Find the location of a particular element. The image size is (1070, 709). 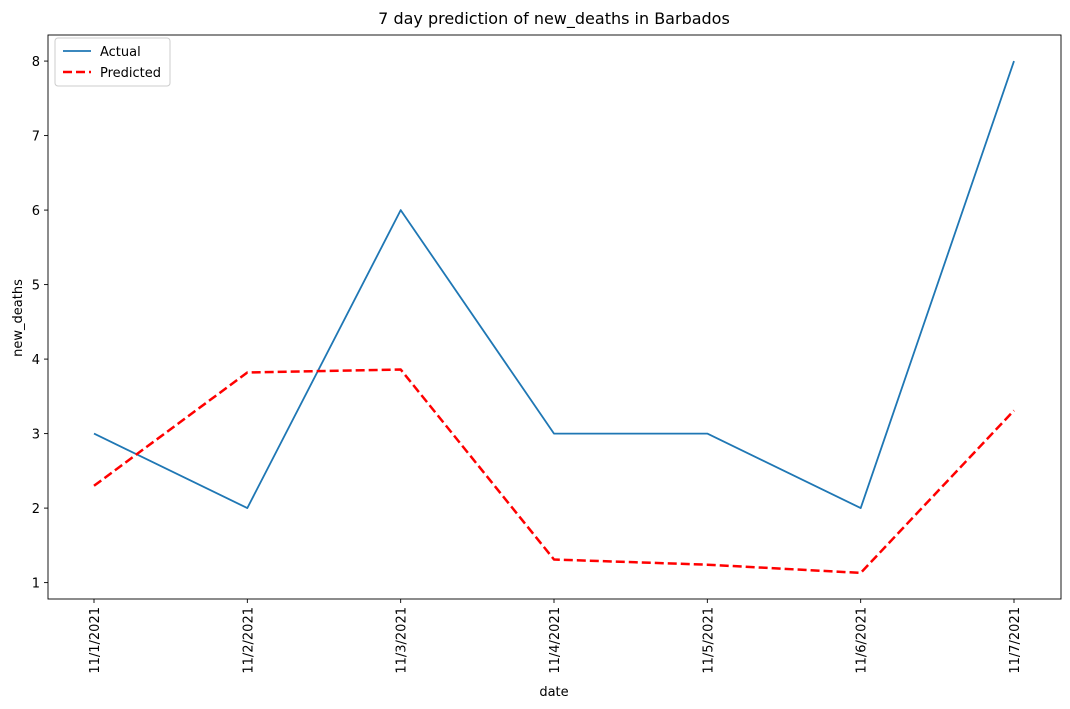

x-tick-label: 11/7/2021 is located at coordinates (1015, 640).